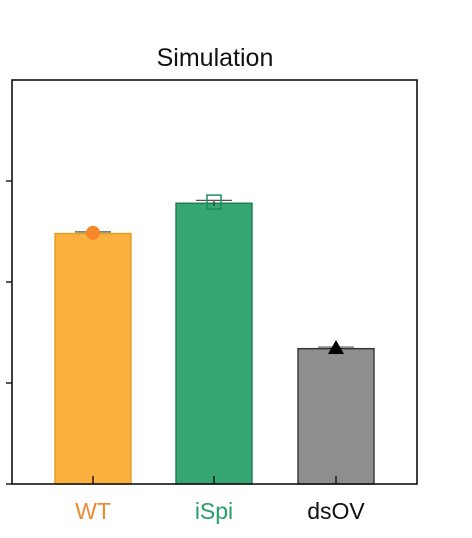 The image size is (472, 538). Describe the element at coordinates (336, 347) in the screenshot. I see `marker-dsov` at that location.